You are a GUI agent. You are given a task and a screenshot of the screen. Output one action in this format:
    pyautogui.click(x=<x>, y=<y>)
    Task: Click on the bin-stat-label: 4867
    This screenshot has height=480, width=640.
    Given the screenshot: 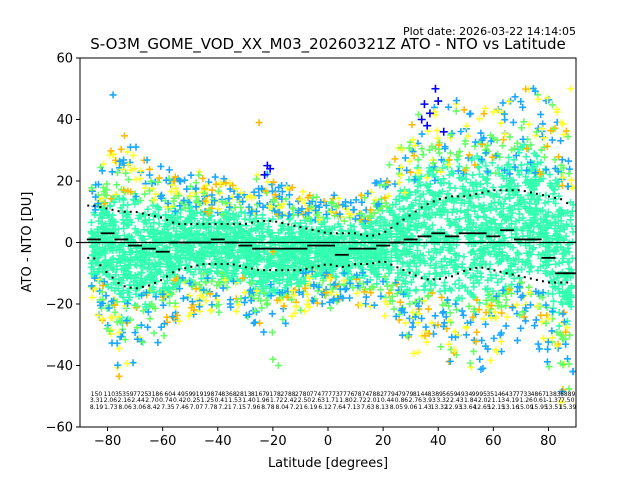 What is the action you would take?
    pyautogui.click(x=538, y=394)
    